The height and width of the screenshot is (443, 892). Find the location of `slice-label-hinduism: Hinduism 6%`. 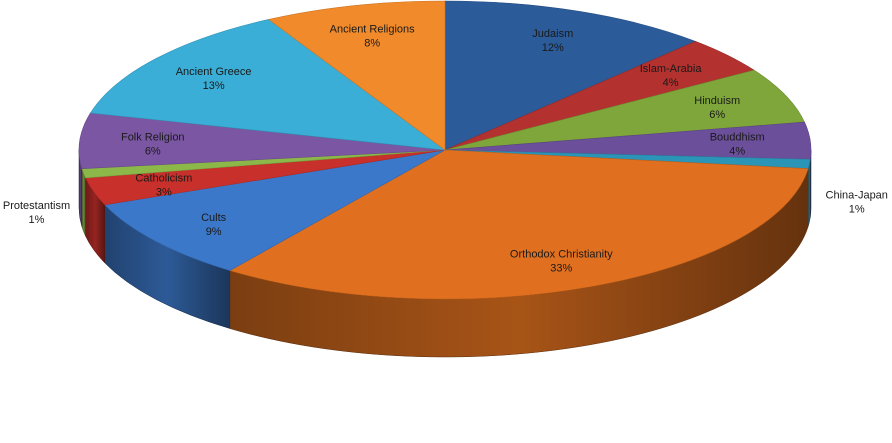

slice-label-hinduism: Hinduism 6% is located at coordinates (717, 108).